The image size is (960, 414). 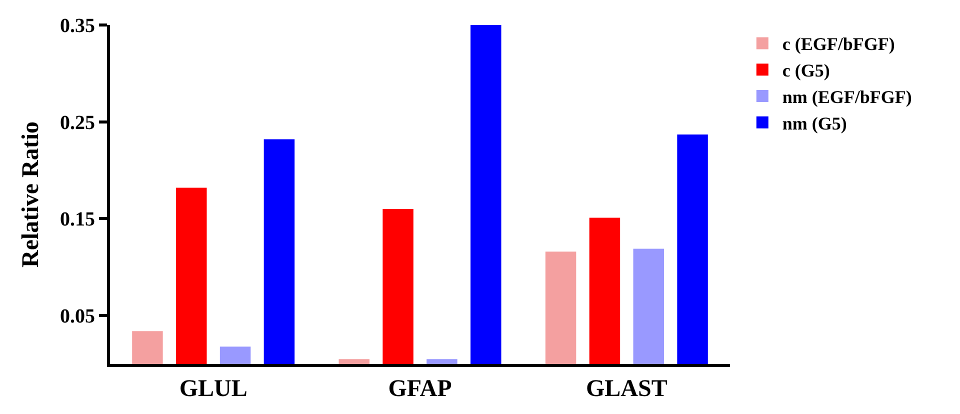 What do you see at coordinates (77, 26) in the screenshot?
I see `y-tick-label: 0.35` at bounding box center [77, 26].